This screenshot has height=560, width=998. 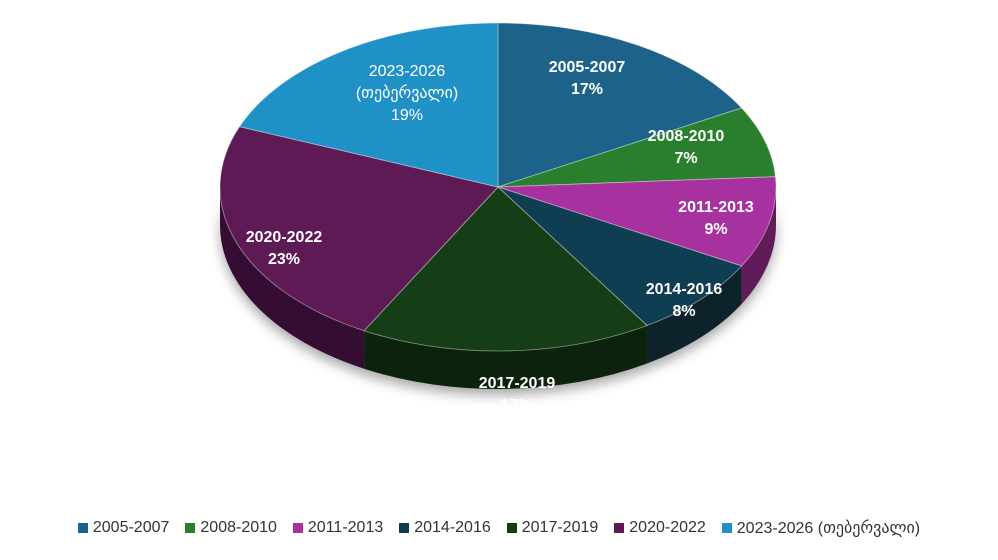 I want to click on slice-label-2008-2010: 2008-2010, so click(x=686, y=136).